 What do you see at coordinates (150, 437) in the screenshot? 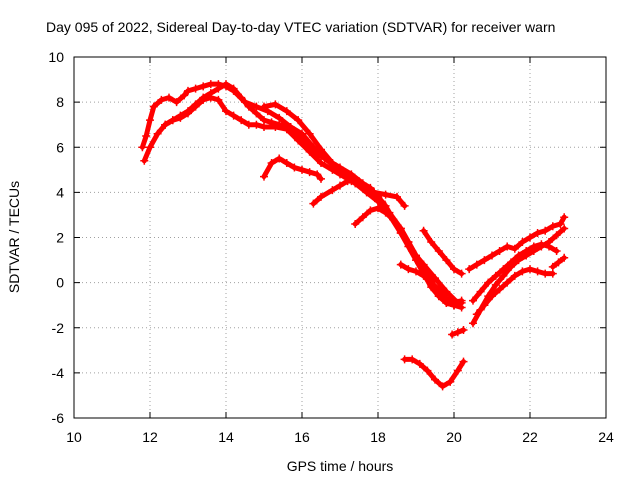
I see `x-tick-label: 12` at bounding box center [150, 437].